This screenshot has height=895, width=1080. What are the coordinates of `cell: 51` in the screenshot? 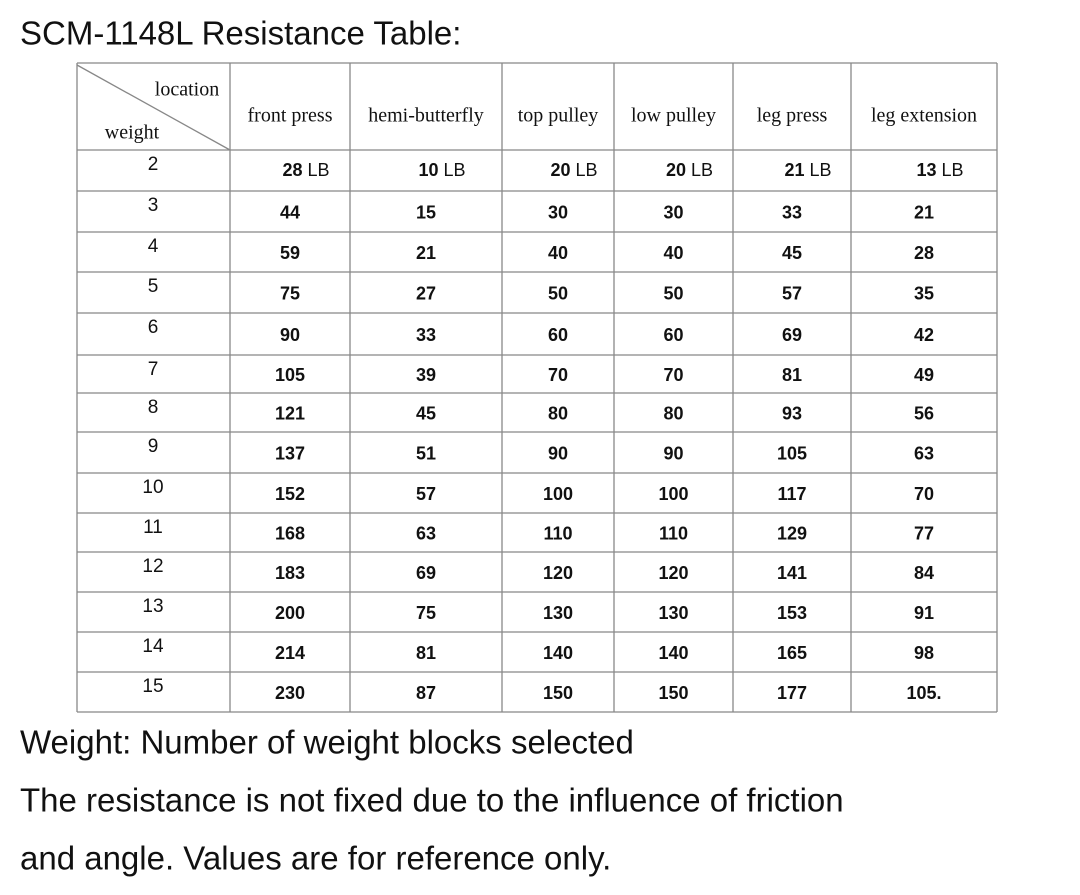 It's located at (426, 453).